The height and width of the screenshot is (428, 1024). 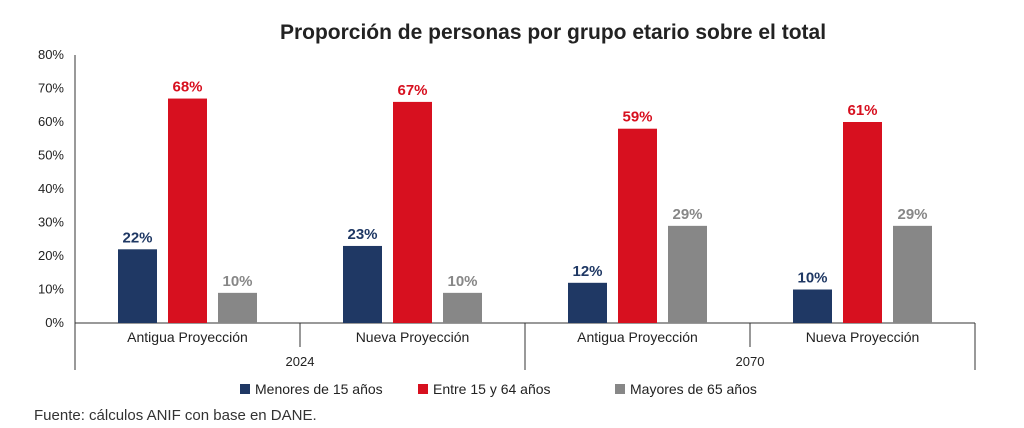 I want to click on data-label: 67%, so click(x=412, y=90).